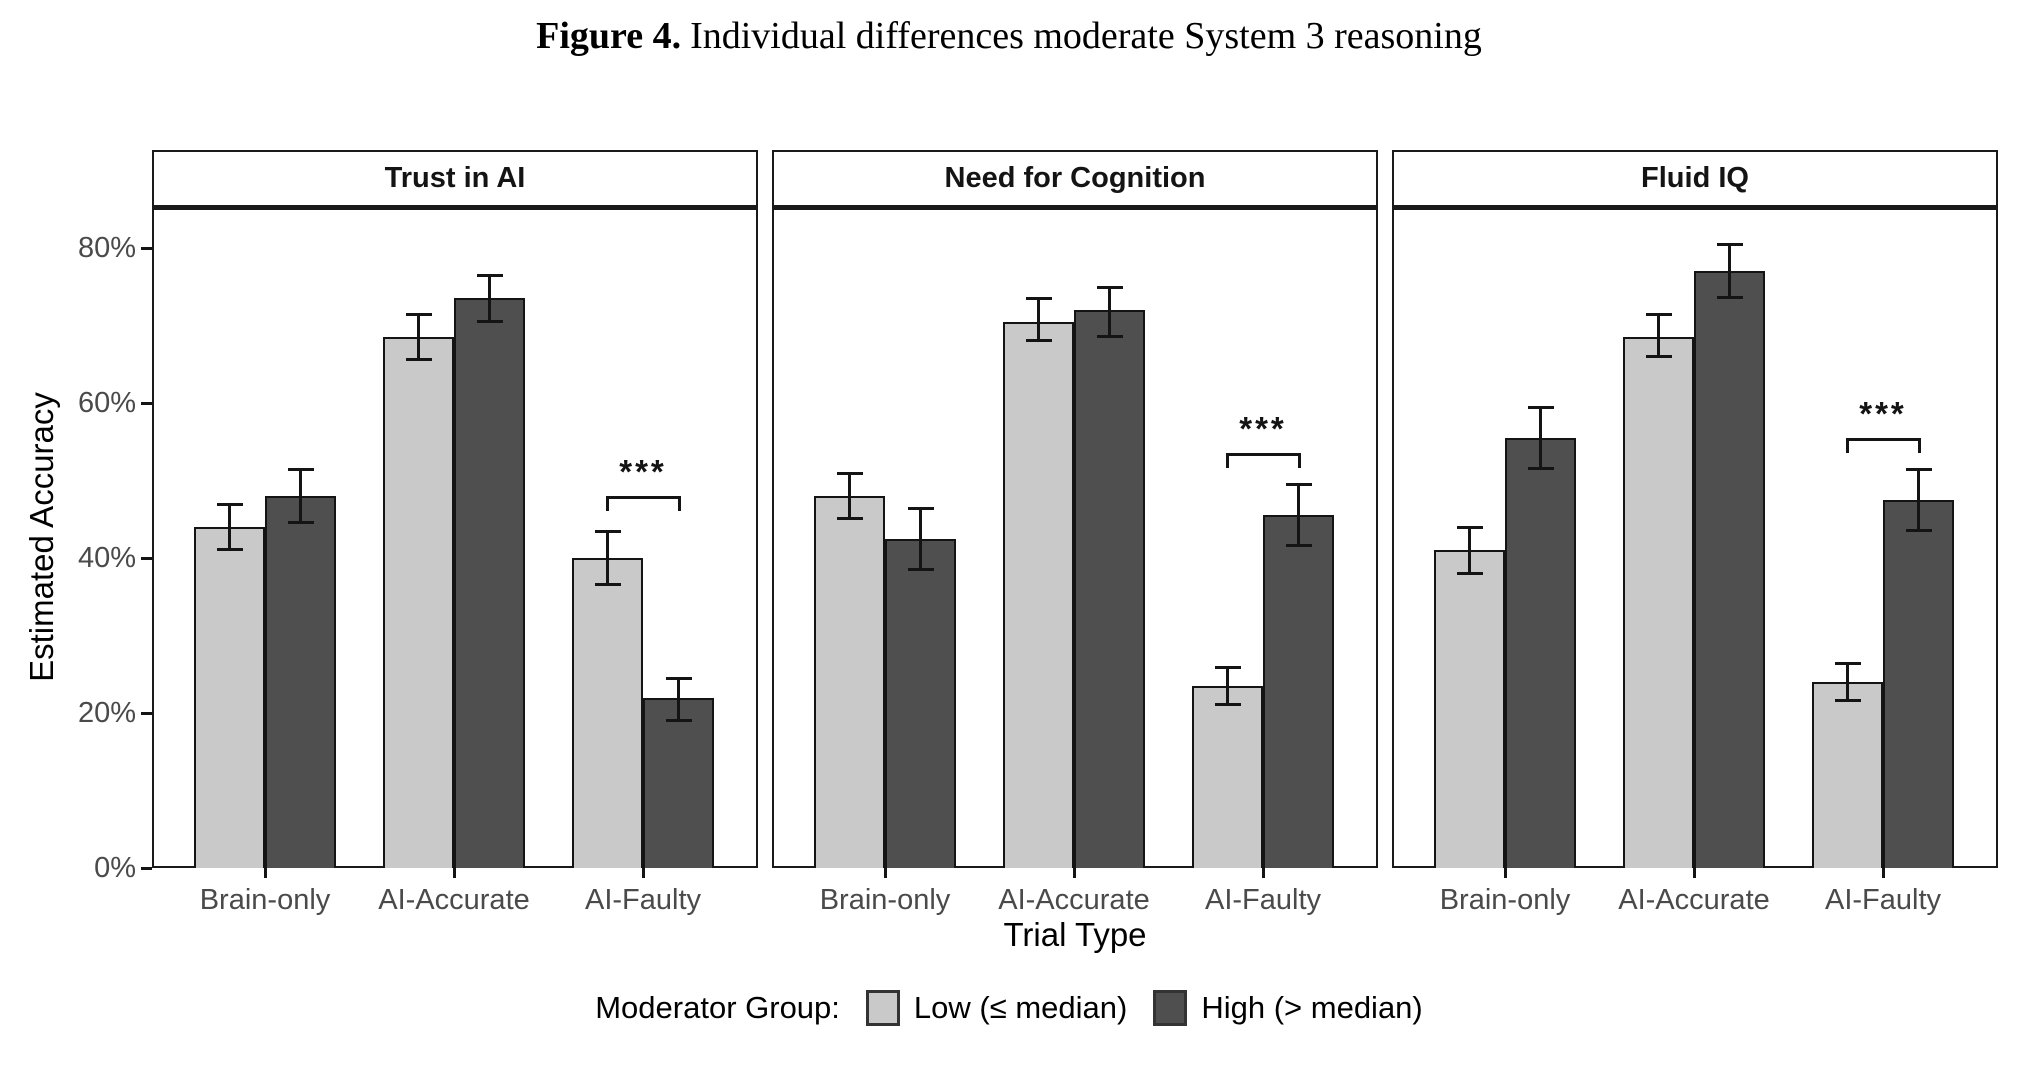 Image resolution: width=2018 pixels, height=1072 pixels. Describe the element at coordinates (1695, 178) in the screenshot. I see `facet-strip: Fluid IQ` at that location.